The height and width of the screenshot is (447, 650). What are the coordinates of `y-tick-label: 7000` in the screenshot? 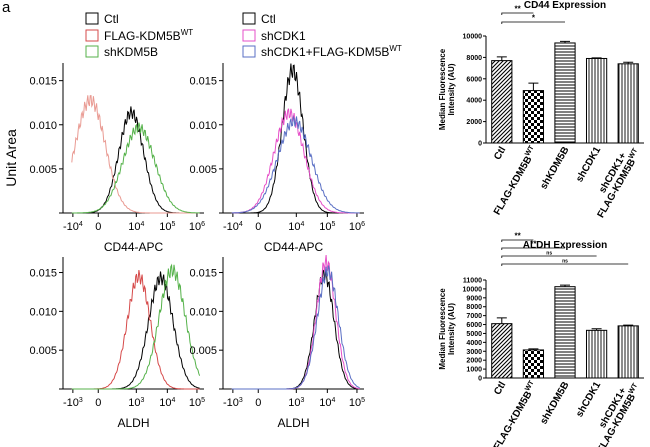 It's located at (474, 316).